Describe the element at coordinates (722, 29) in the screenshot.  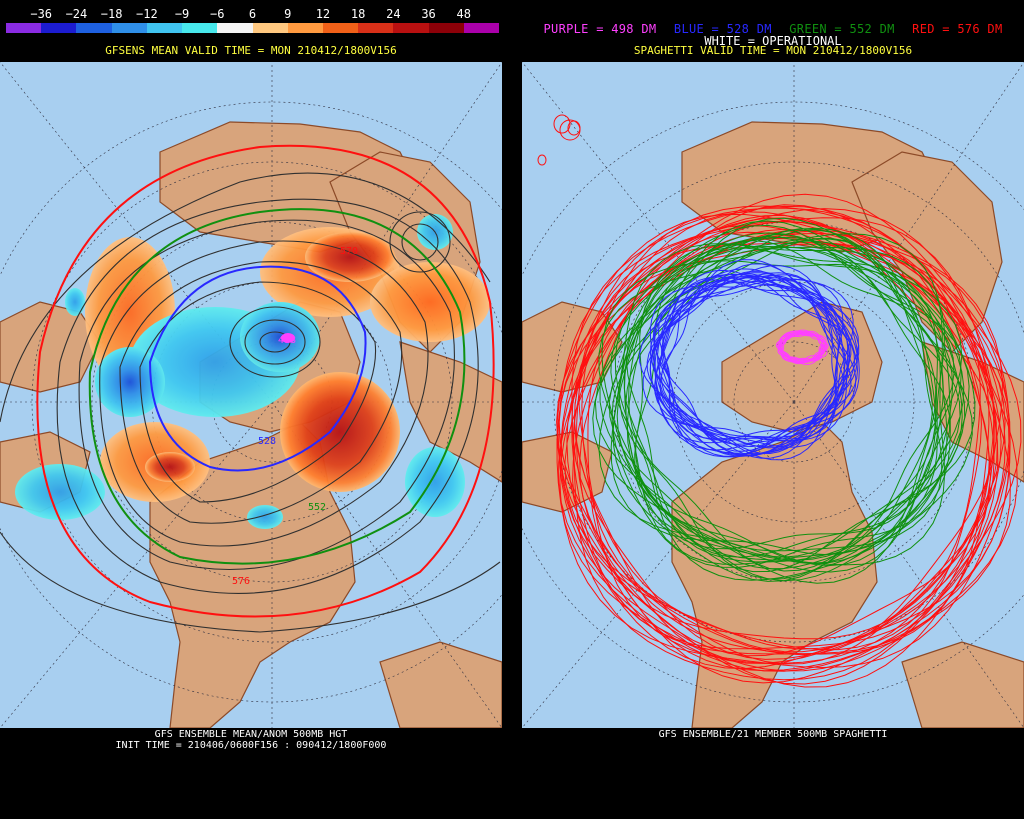
I see `legend-blue: BLUE = 528 DM` at that location.